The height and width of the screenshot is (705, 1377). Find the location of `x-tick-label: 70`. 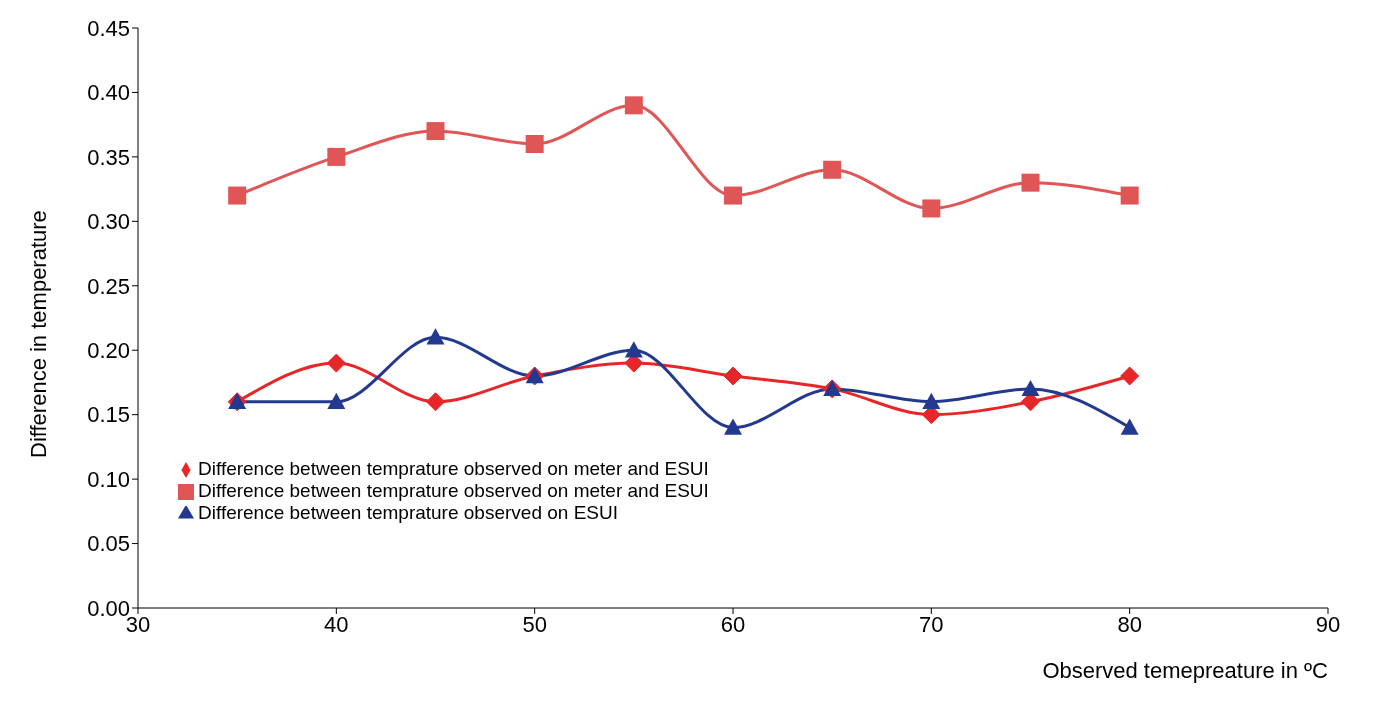

x-tick-label: 70 is located at coordinates (931, 624).